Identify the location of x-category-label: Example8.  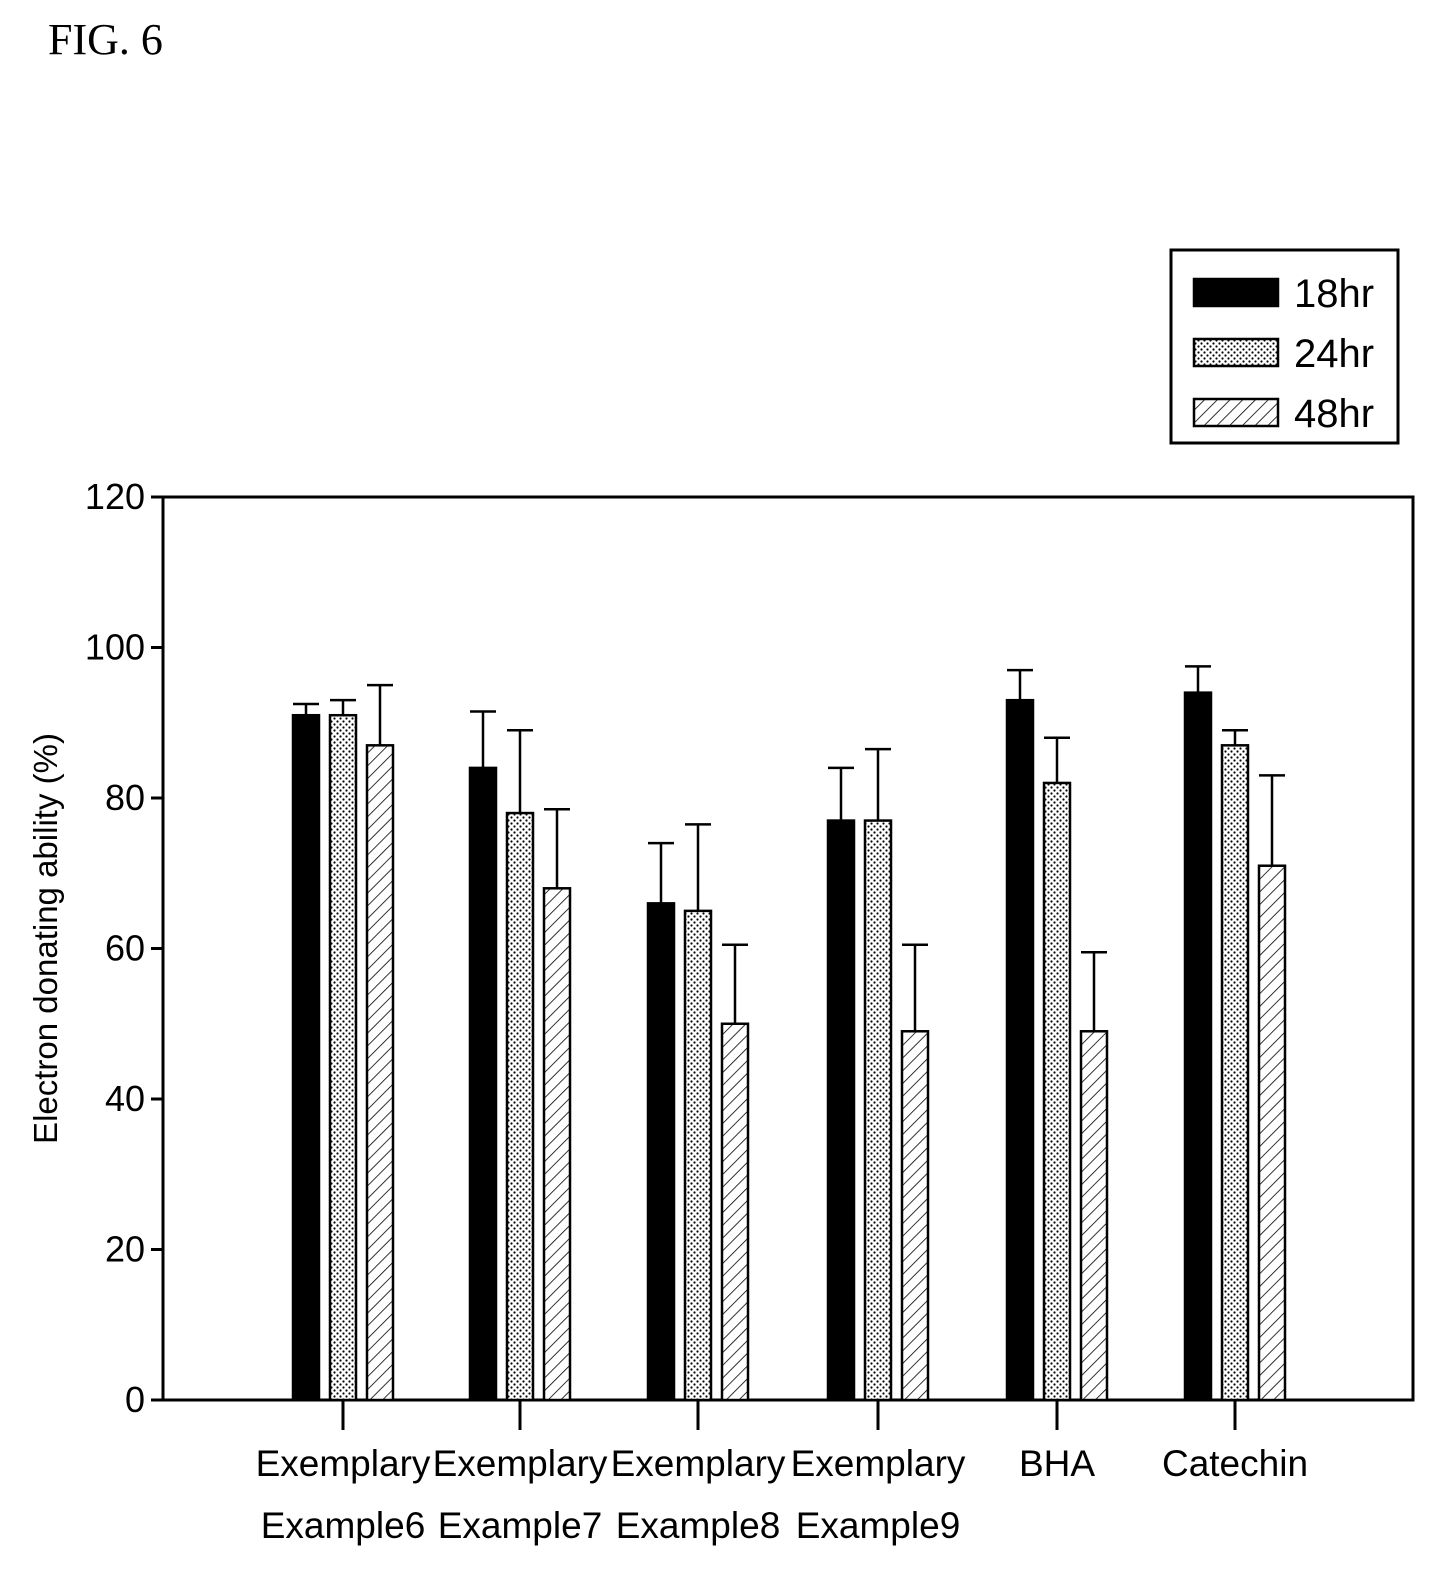
(698, 1525).